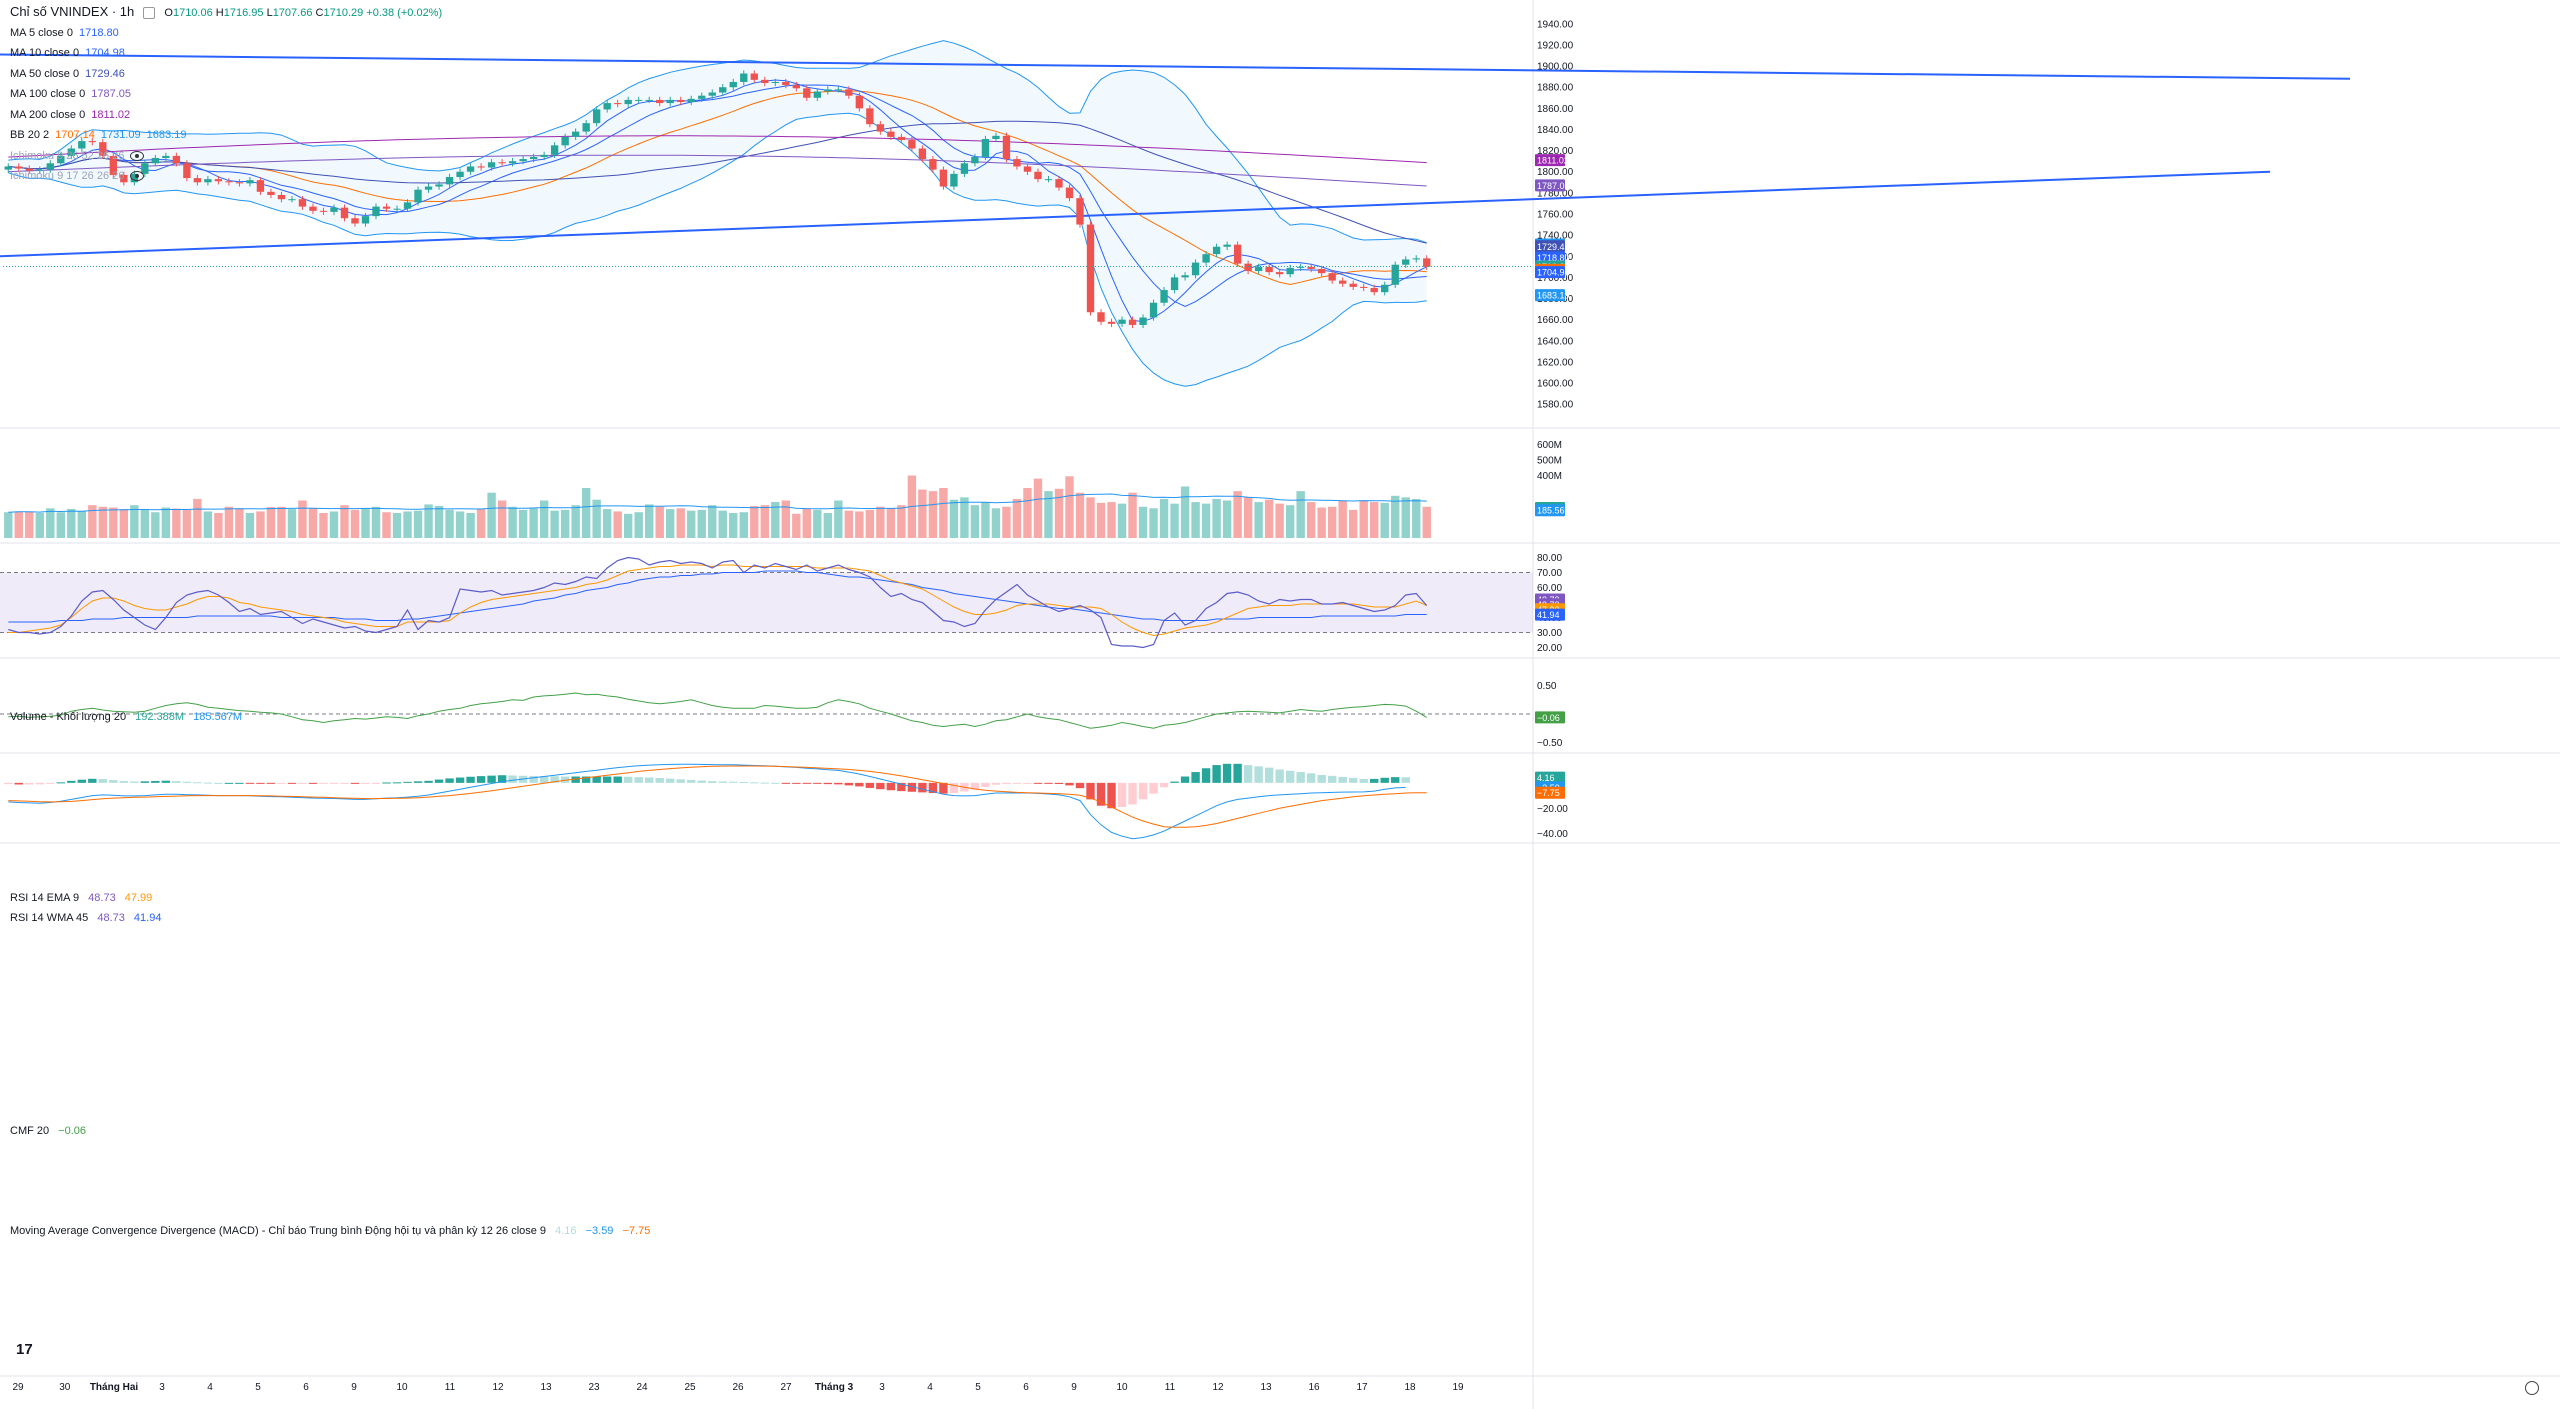  I want to click on low-value: 1707.66, so click(292, 13).